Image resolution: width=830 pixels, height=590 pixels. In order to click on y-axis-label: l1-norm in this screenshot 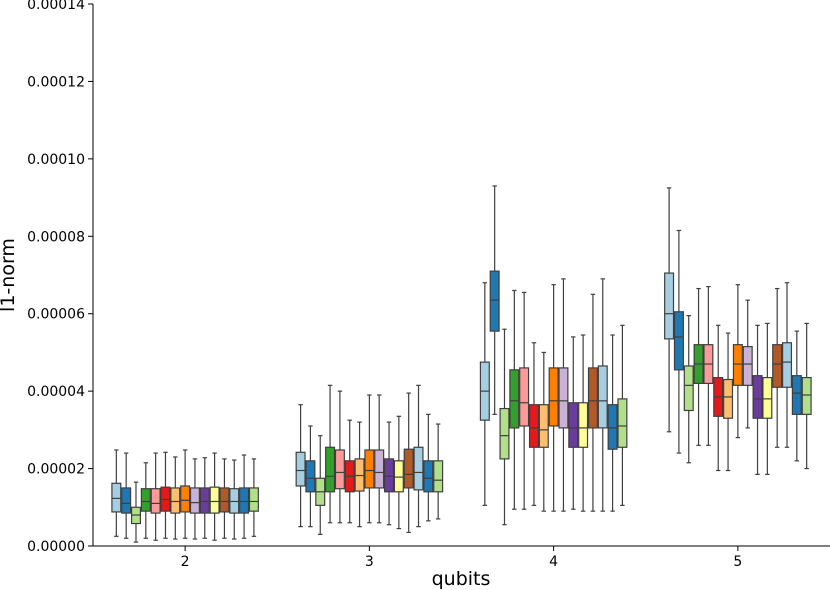, I will do `click(9, 275)`.